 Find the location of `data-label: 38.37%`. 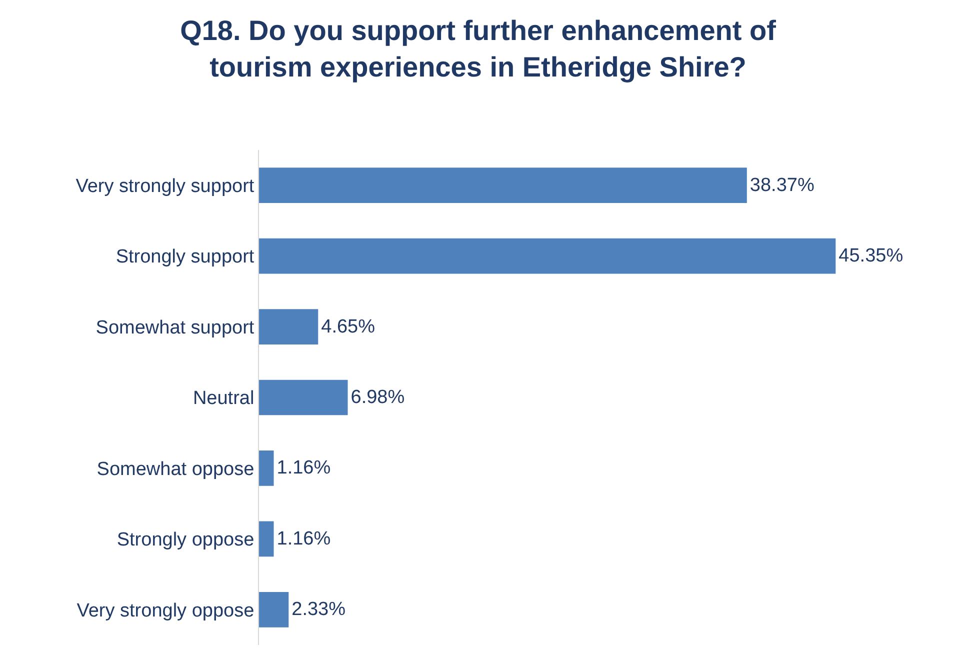

data-label: 38.37% is located at coordinates (782, 185).